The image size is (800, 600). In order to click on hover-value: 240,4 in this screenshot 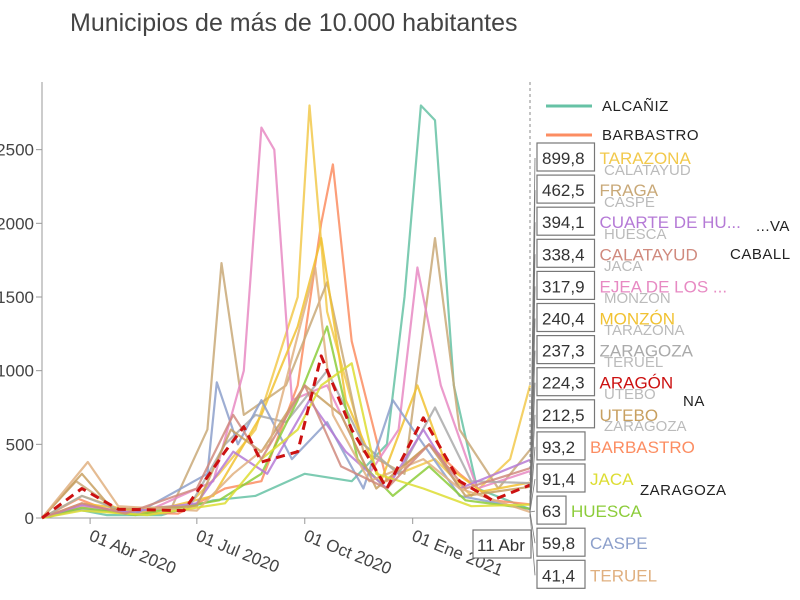, I will do `click(563, 319)`.